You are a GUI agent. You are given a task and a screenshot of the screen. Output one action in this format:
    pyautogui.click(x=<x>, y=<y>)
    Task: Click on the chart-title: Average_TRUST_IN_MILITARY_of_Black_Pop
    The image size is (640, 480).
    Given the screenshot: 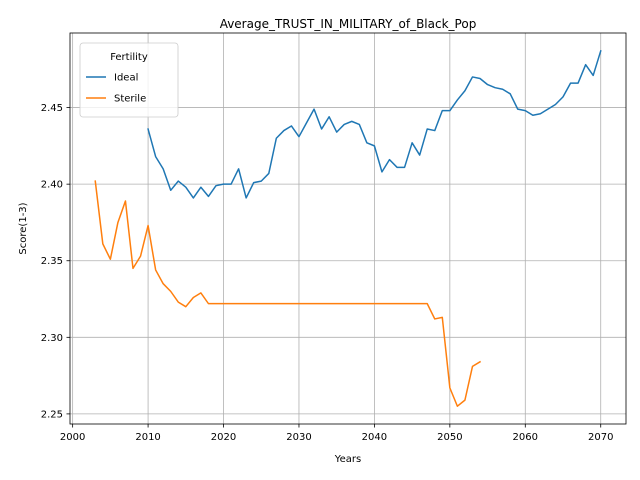 What is the action you would take?
    pyautogui.click(x=348, y=24)
    